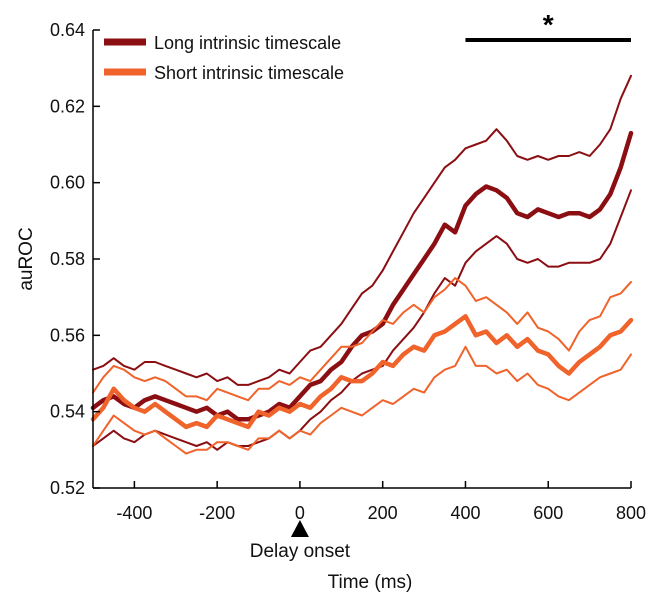 The image size is (650, 597). What do you see at coordinates (631, 513) in the screenshot?
I see `x-tick-label: 800` at bounding box center [631, 513].